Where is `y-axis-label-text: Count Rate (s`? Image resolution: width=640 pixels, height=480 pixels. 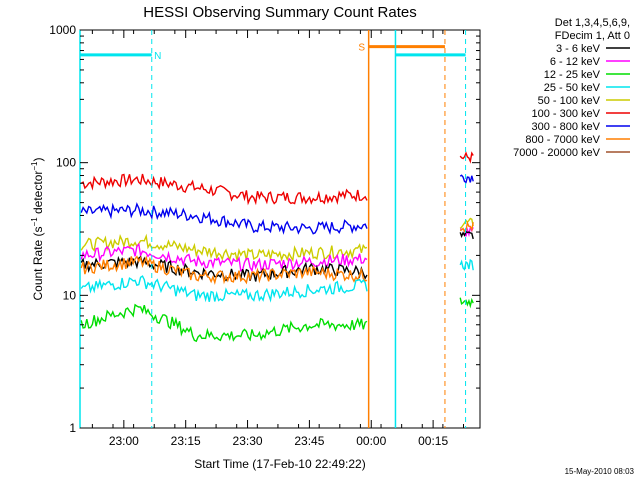
y-axis-label-text: Count Rate (s is located at coordinates (38, 263).